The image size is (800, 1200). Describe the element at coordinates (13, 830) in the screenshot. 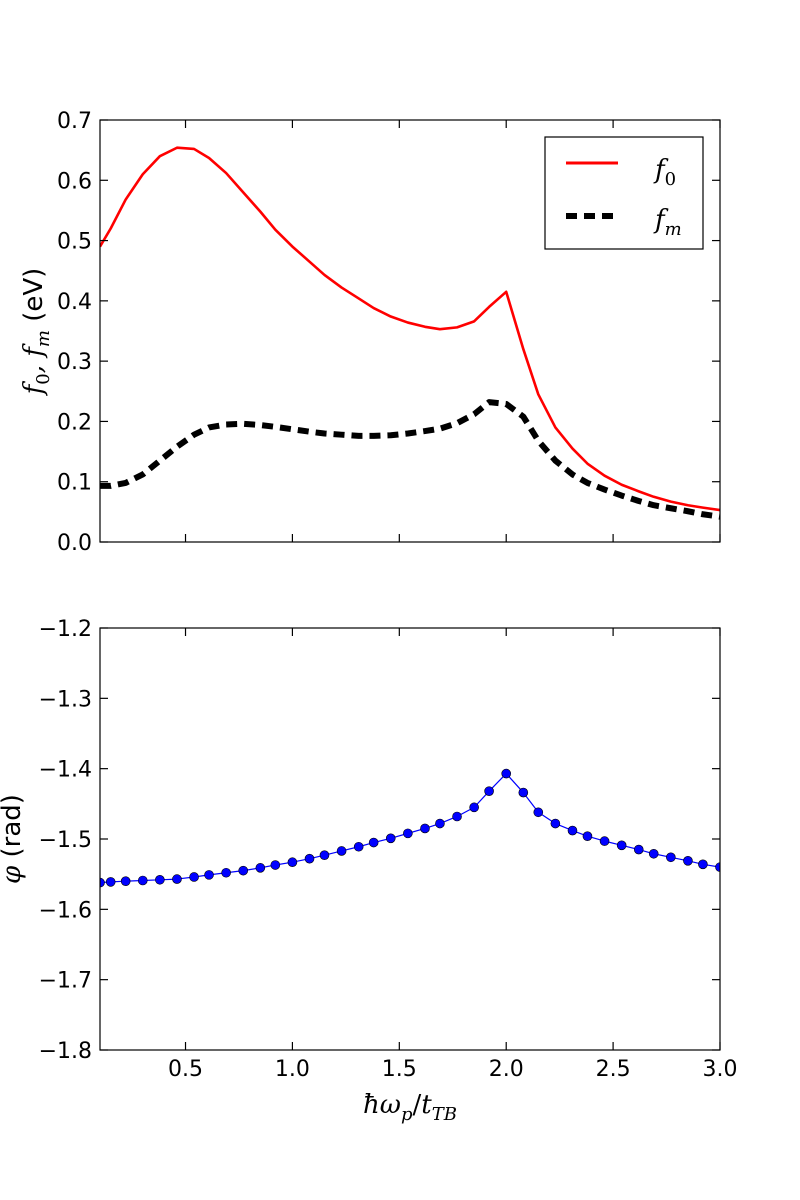

I see `bottom-y-axis-label-unit: (rad)` at that location.